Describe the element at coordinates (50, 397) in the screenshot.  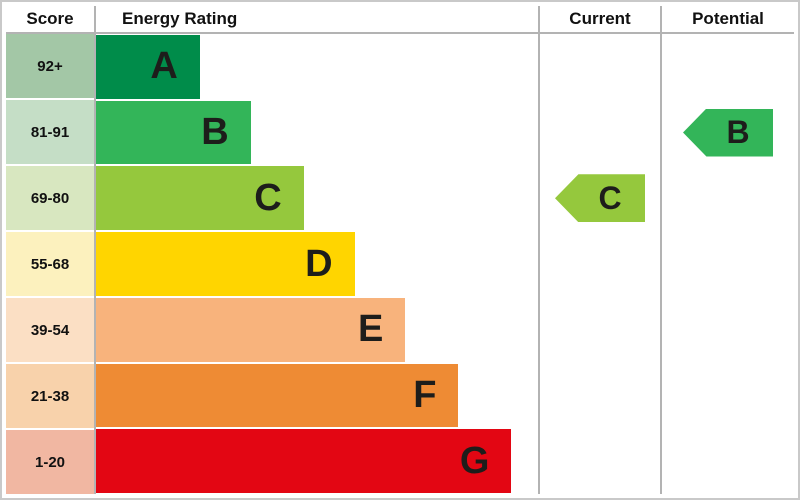
I see `score-cell-f: 21-38` at that location.